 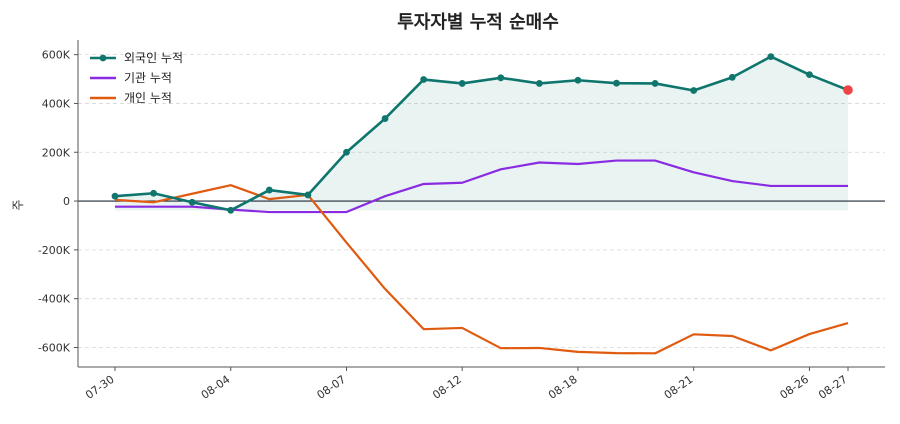 I want to click on y-tick-label: 200K, so click(x=56, y=152).